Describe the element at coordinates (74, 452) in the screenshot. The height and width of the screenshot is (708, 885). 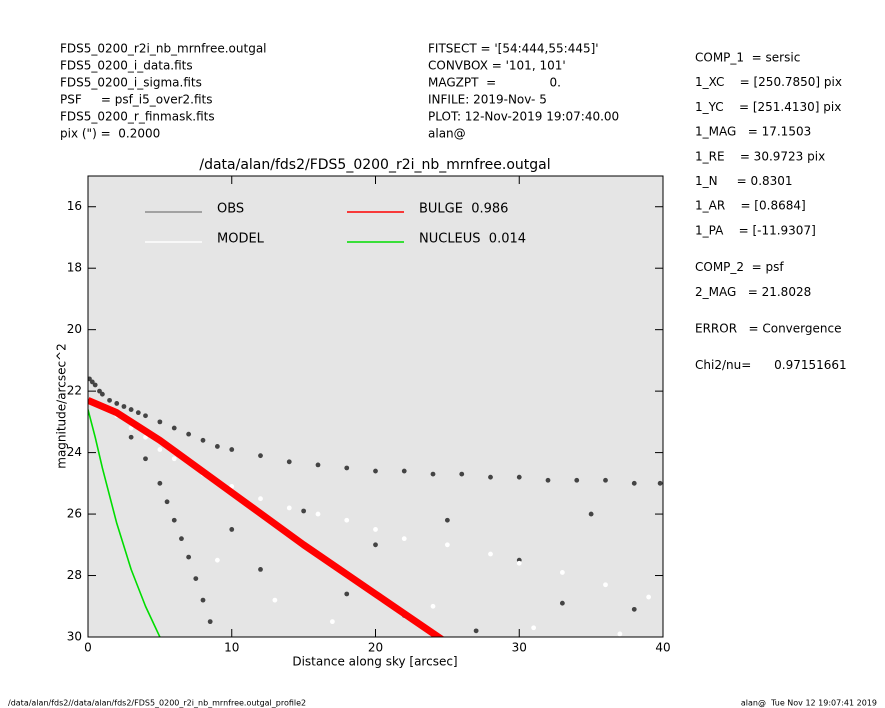
I see `y-tick-label: 24` at that location.